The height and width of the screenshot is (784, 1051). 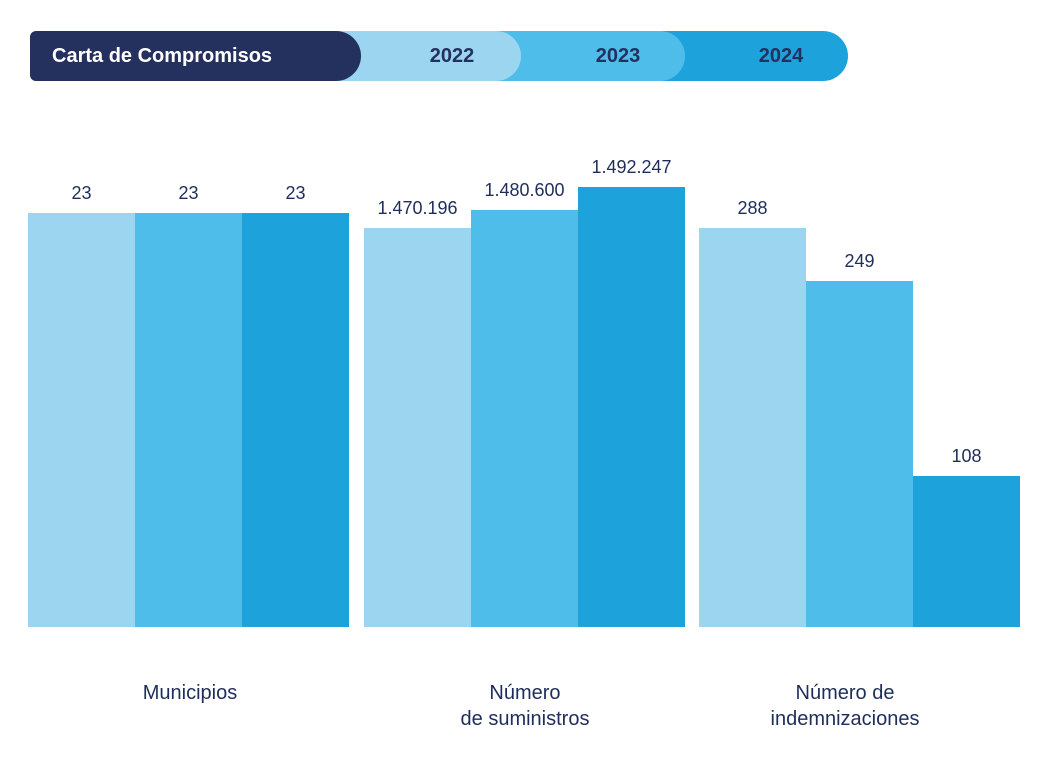 I want to click on legend-bar: Carta de Compromisos 2022 2023 2024, so click(x=439, y=56).